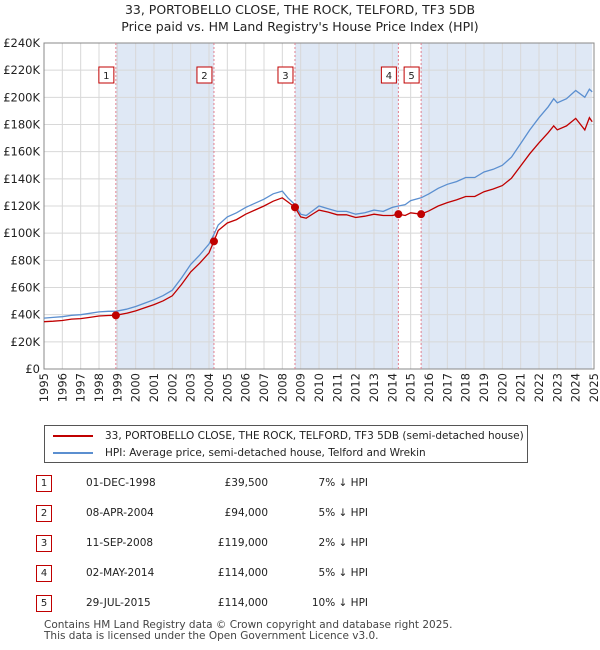  What do you see at coordinates (429, 387) in the screenshot?
I see `x-tick-label: 2016` at bounding box center [429, 387].